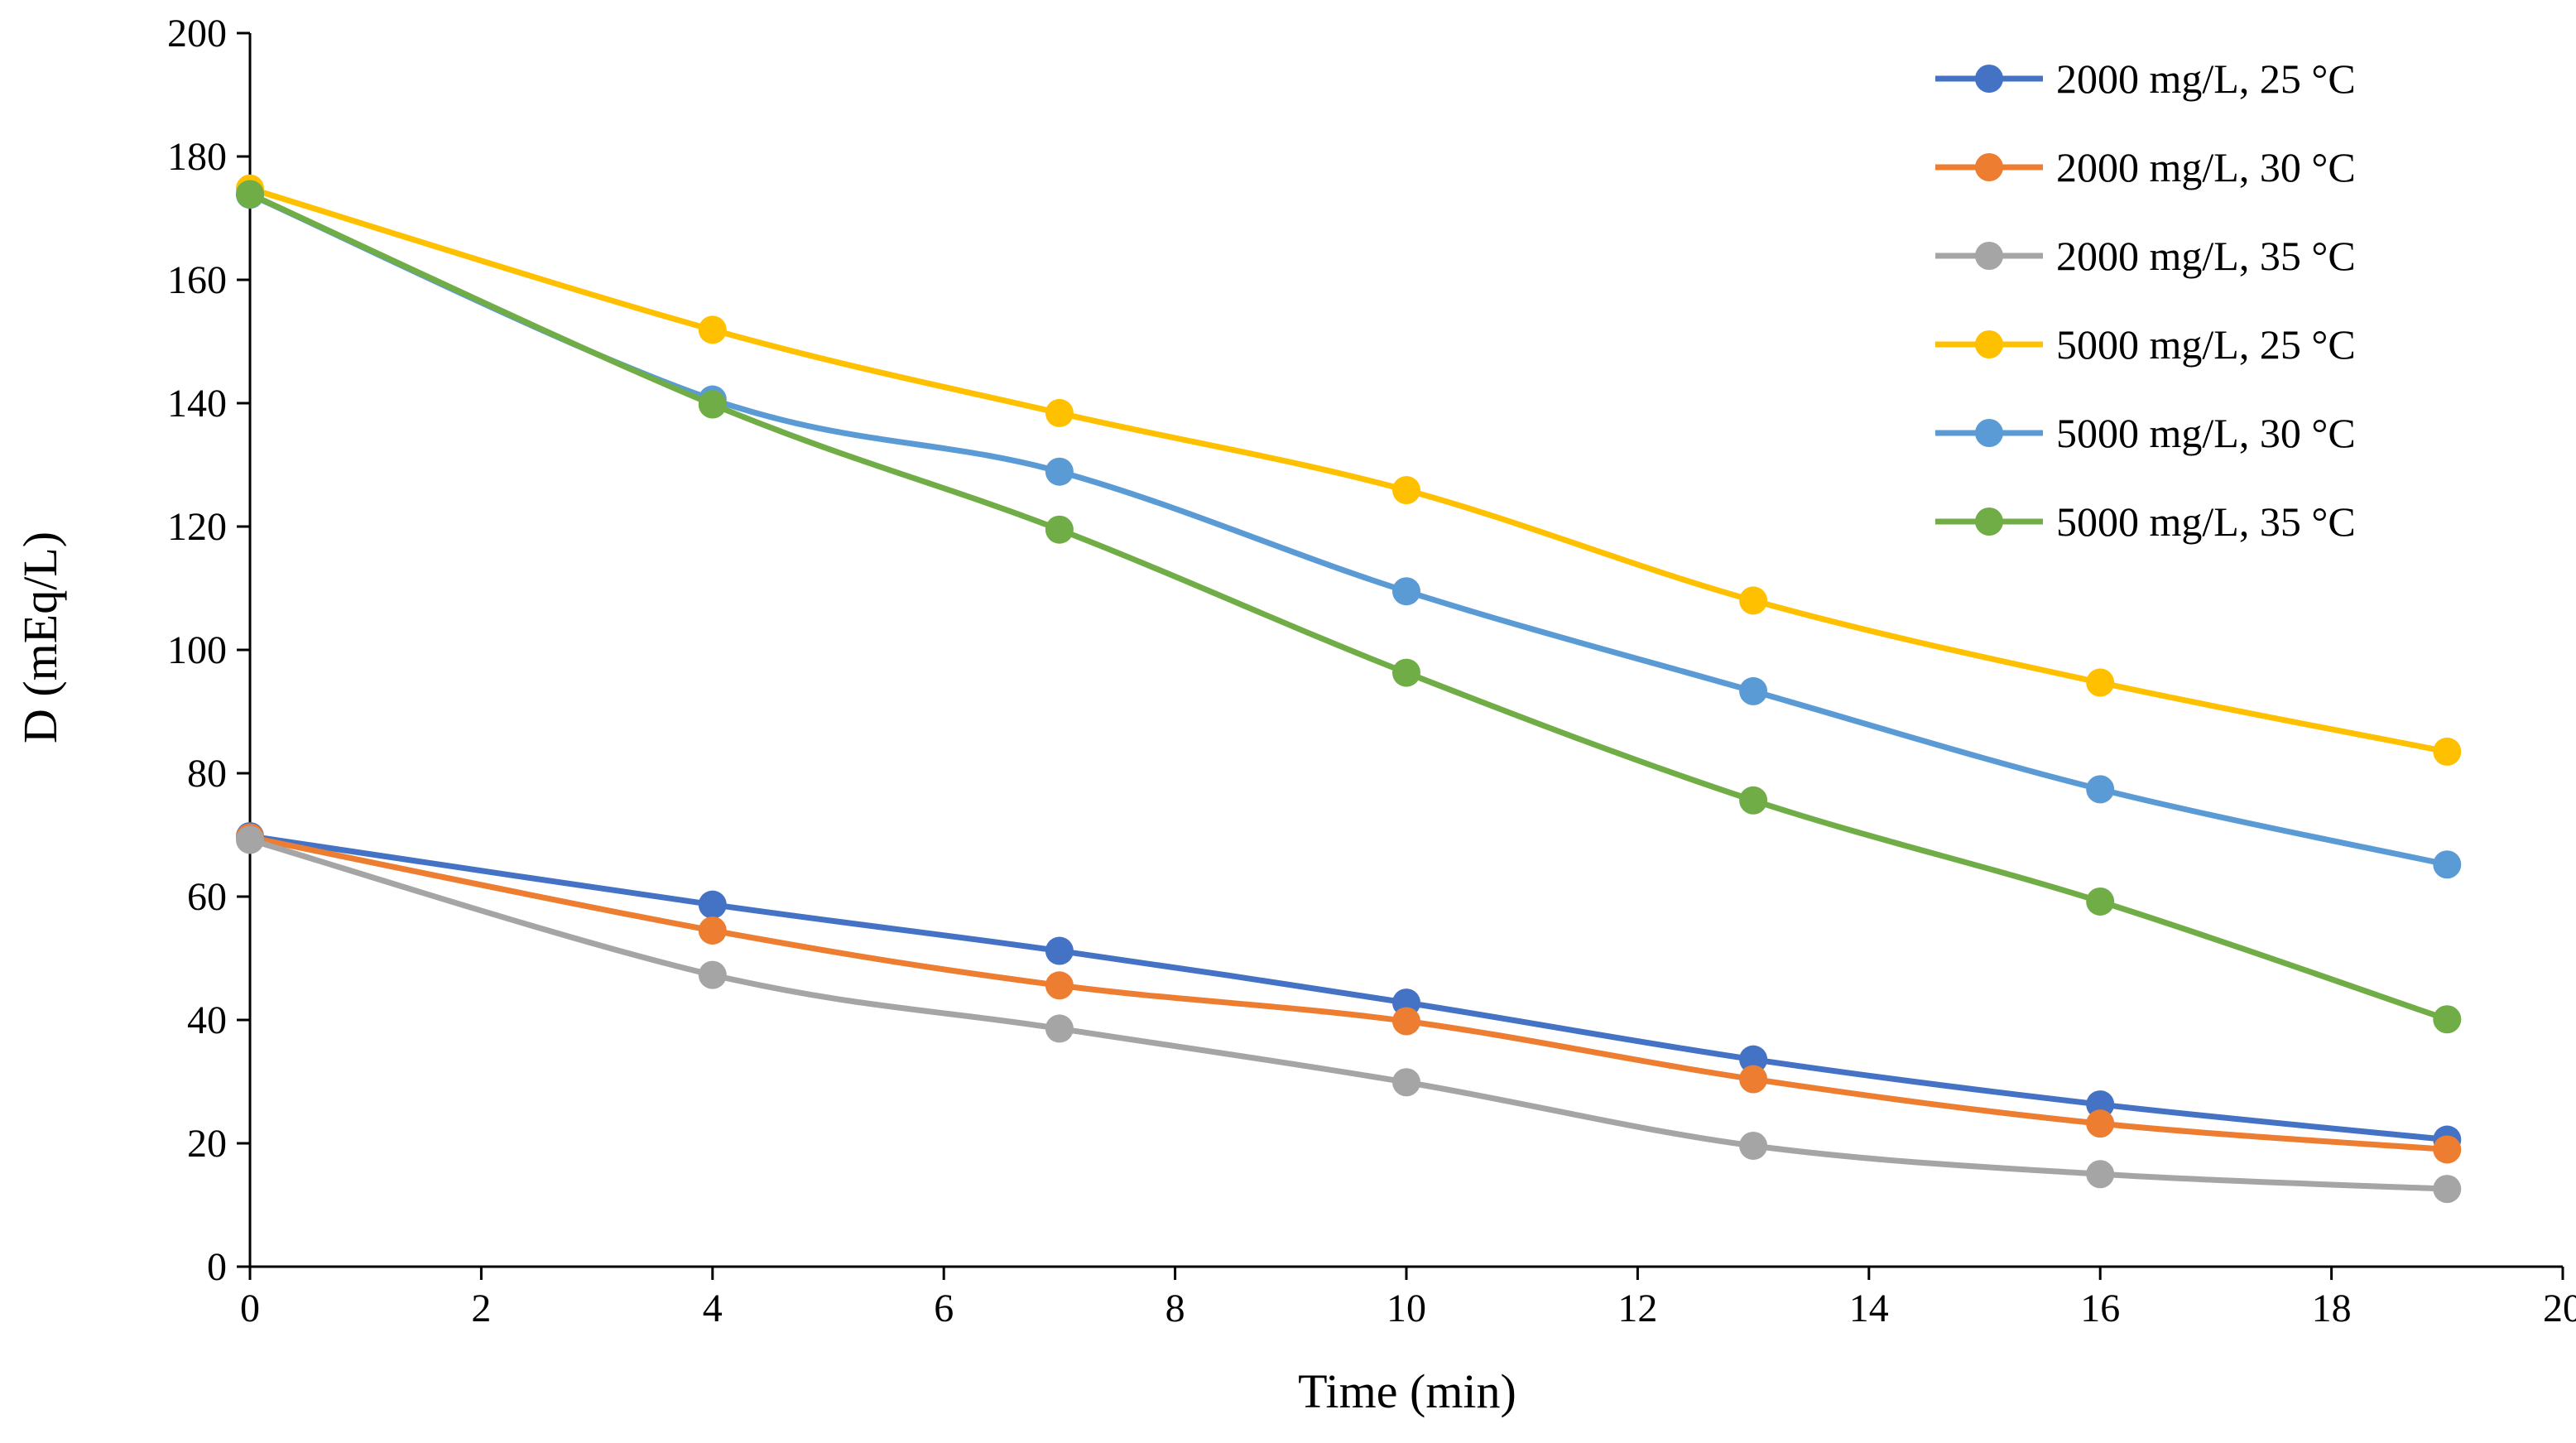  What do you see at coordinates (2206, 433) in the screenshot?
I see `legend-label: 5000 mg/L, 30 °C` at bounding box center [2206, 433].